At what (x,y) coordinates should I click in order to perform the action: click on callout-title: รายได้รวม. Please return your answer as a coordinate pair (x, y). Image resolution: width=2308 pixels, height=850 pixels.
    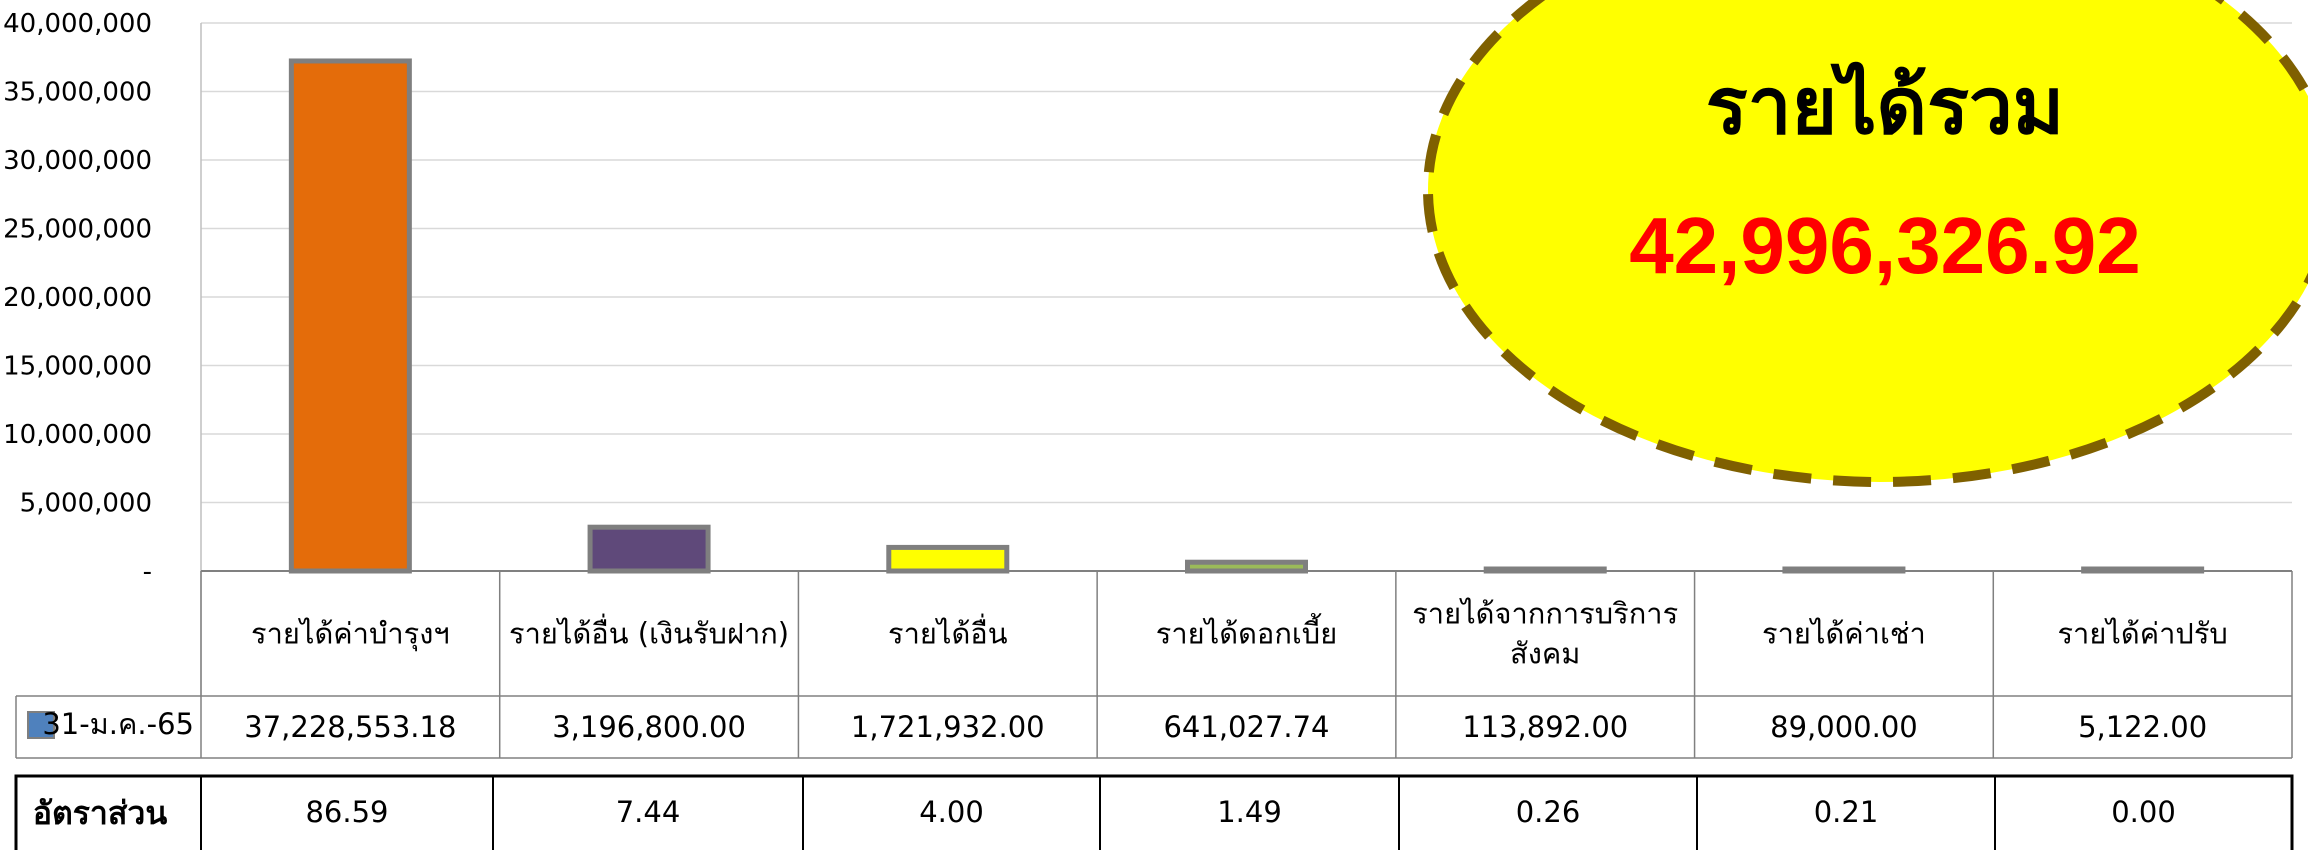
    Looking at the image, I should click on (1885, 106).